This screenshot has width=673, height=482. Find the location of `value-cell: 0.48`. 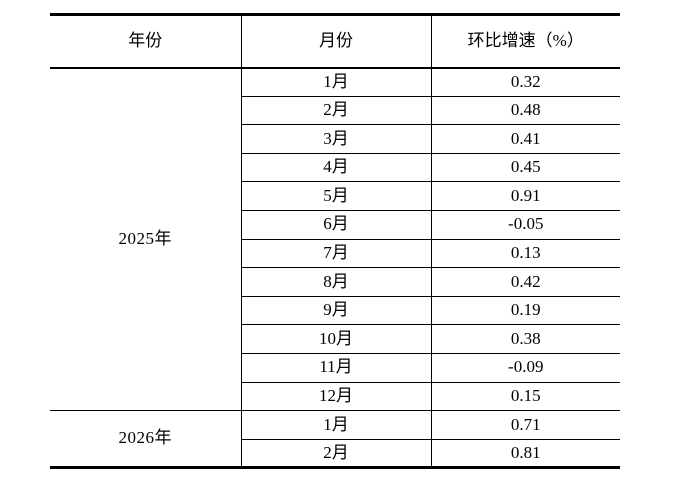

value-cell: 0.48 is located at coordinates (525, 110).